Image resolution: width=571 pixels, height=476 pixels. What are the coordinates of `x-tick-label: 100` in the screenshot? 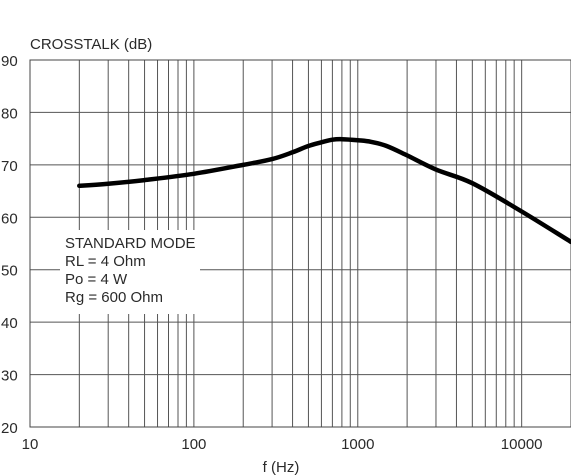 It's located at (193, 444).